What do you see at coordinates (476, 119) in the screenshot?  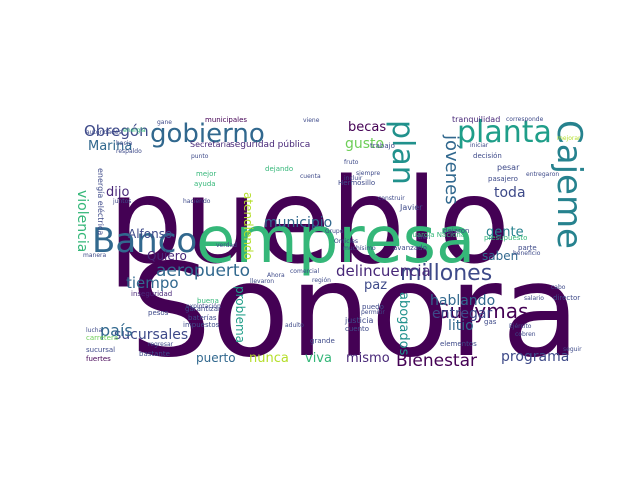 I see `word-tranquilidad: tranquilidad` at bounding box center [476, 119].